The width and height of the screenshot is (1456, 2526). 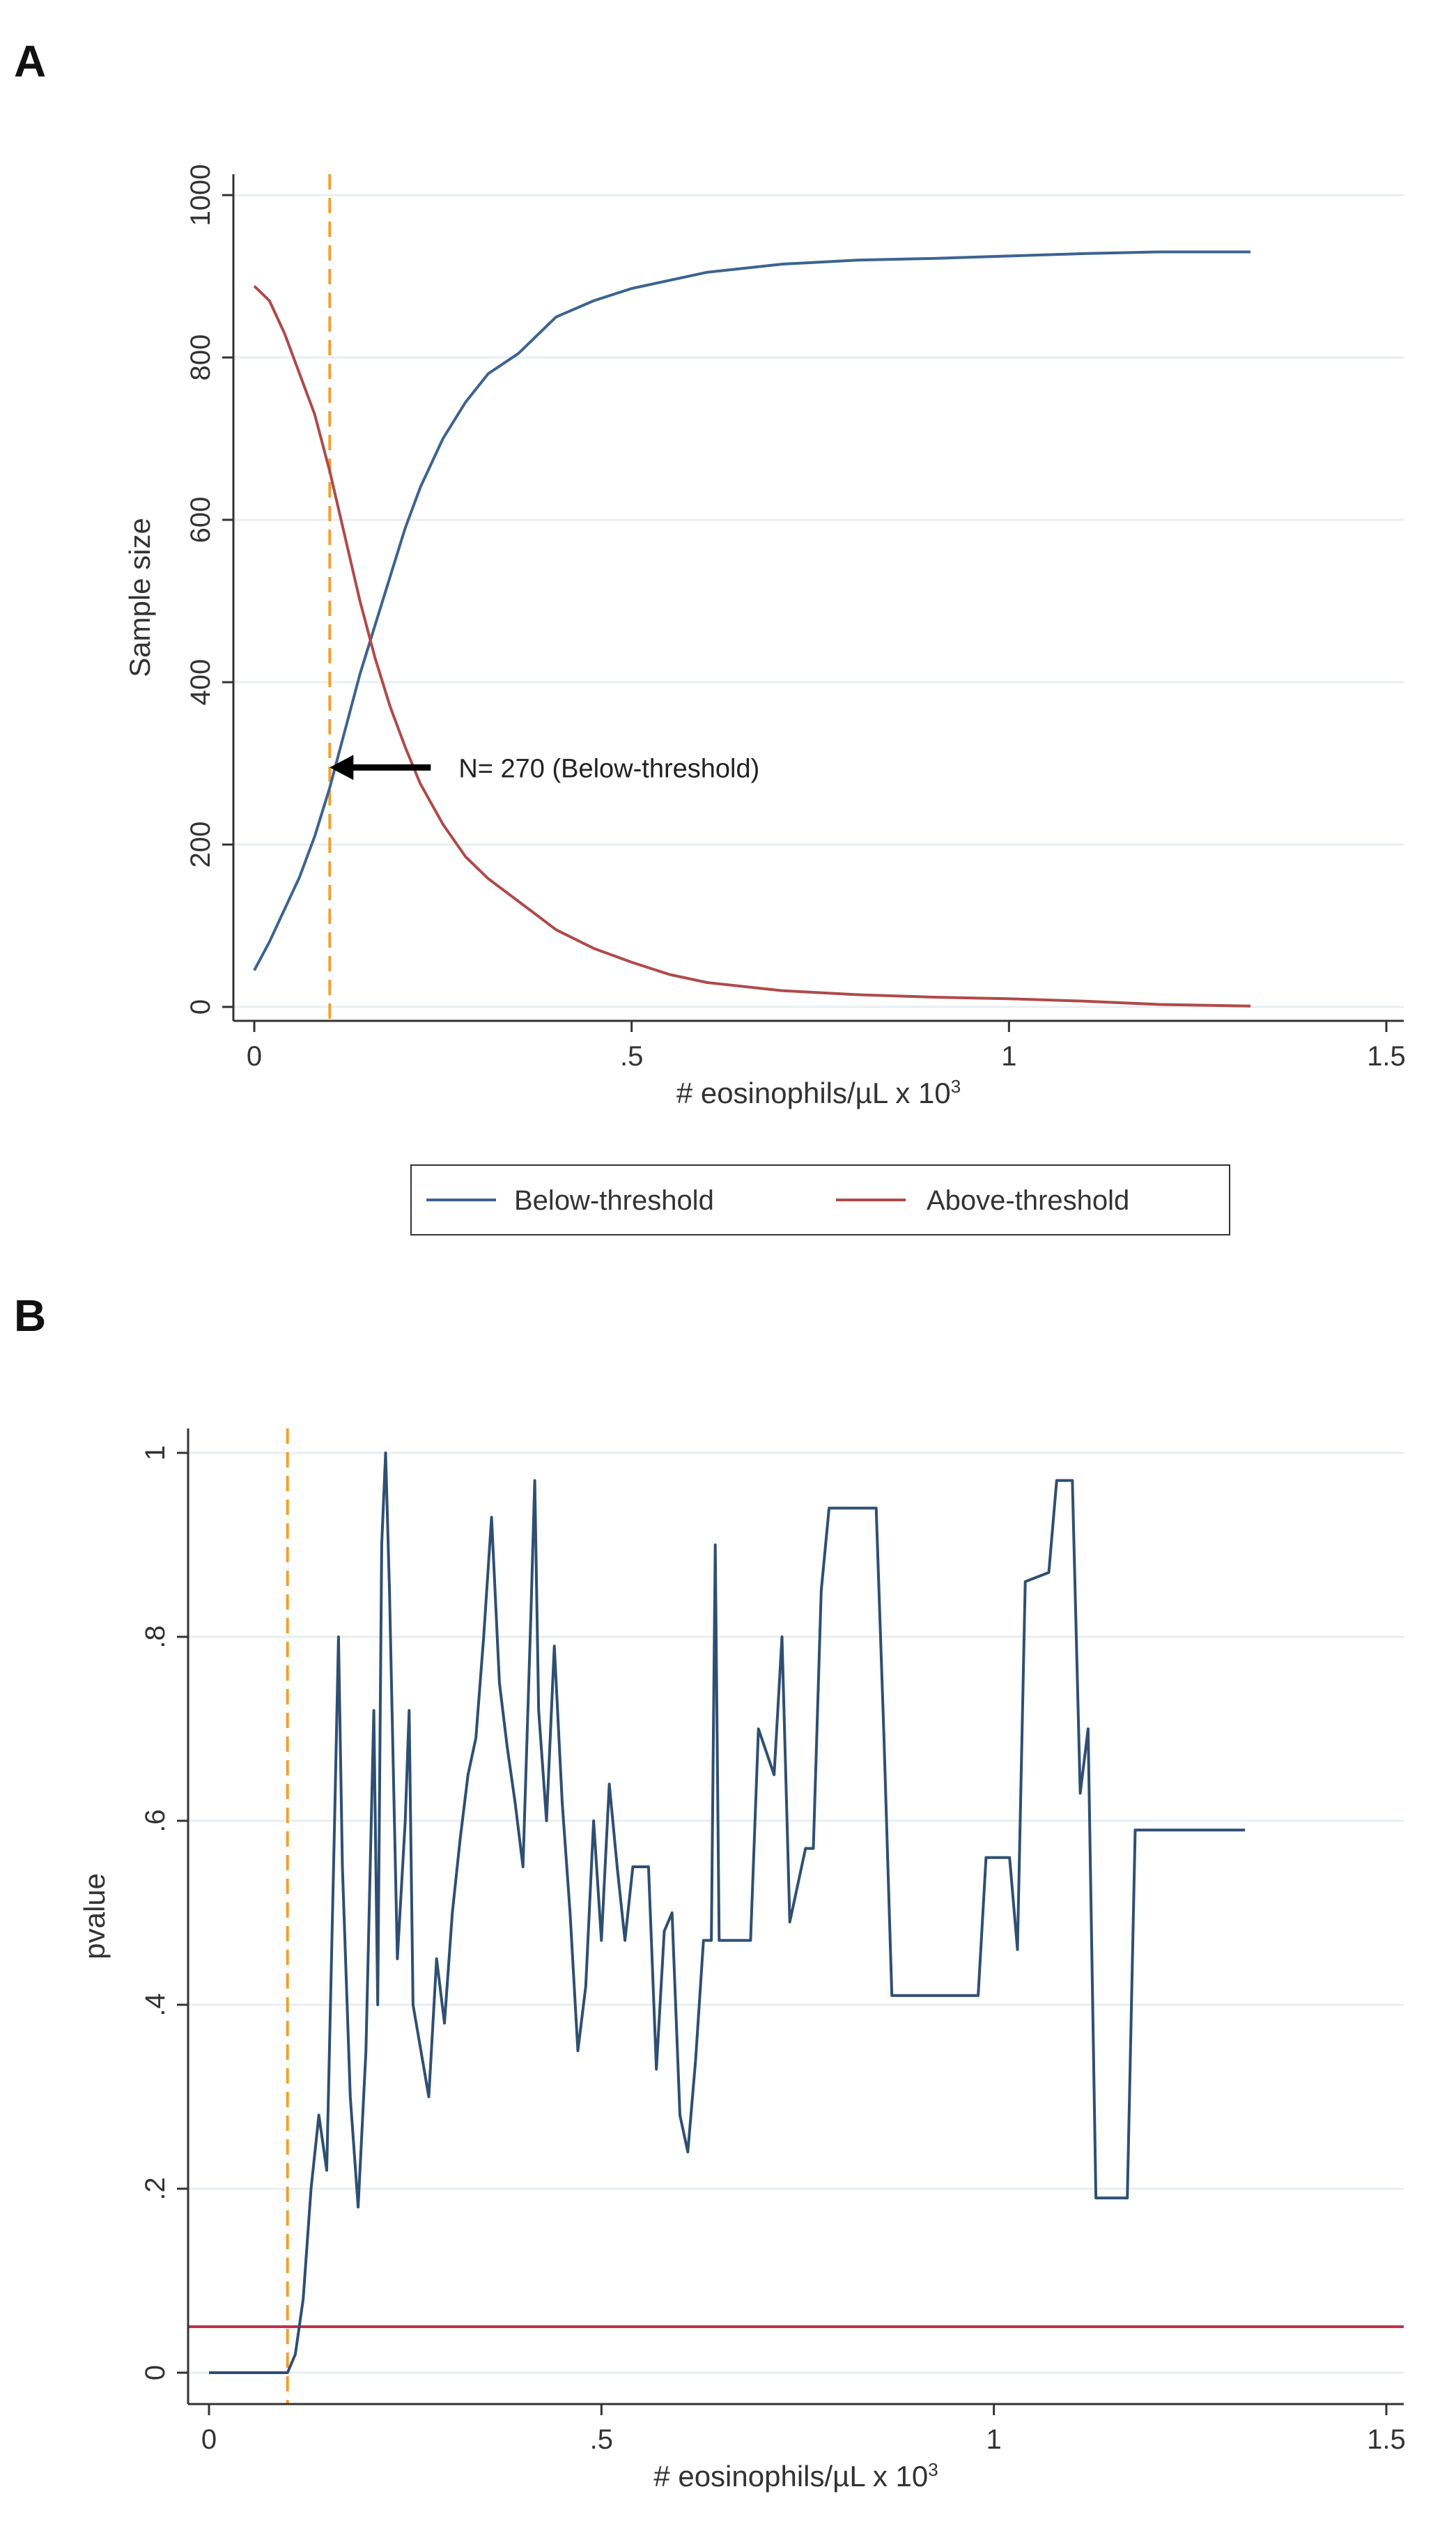 What do you see at coordinates (200, 357) in the screenshot?
I see `a-y-tick-label-4: 800` at bounding box center [200, 357].